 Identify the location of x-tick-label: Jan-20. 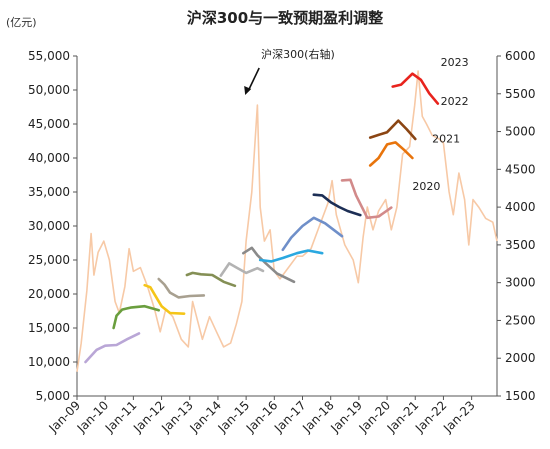
(375, 417).